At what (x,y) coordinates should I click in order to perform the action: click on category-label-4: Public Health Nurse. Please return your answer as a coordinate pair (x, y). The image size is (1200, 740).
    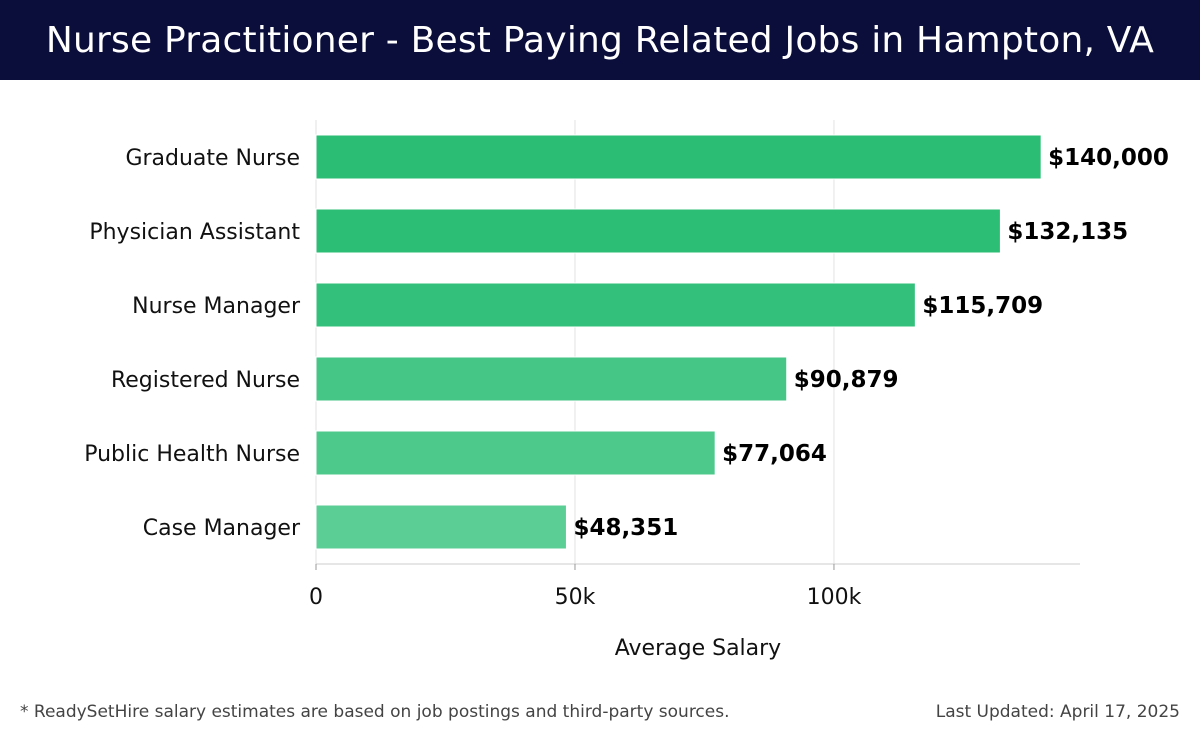
    Looking at the image, I should click on (192, 454).